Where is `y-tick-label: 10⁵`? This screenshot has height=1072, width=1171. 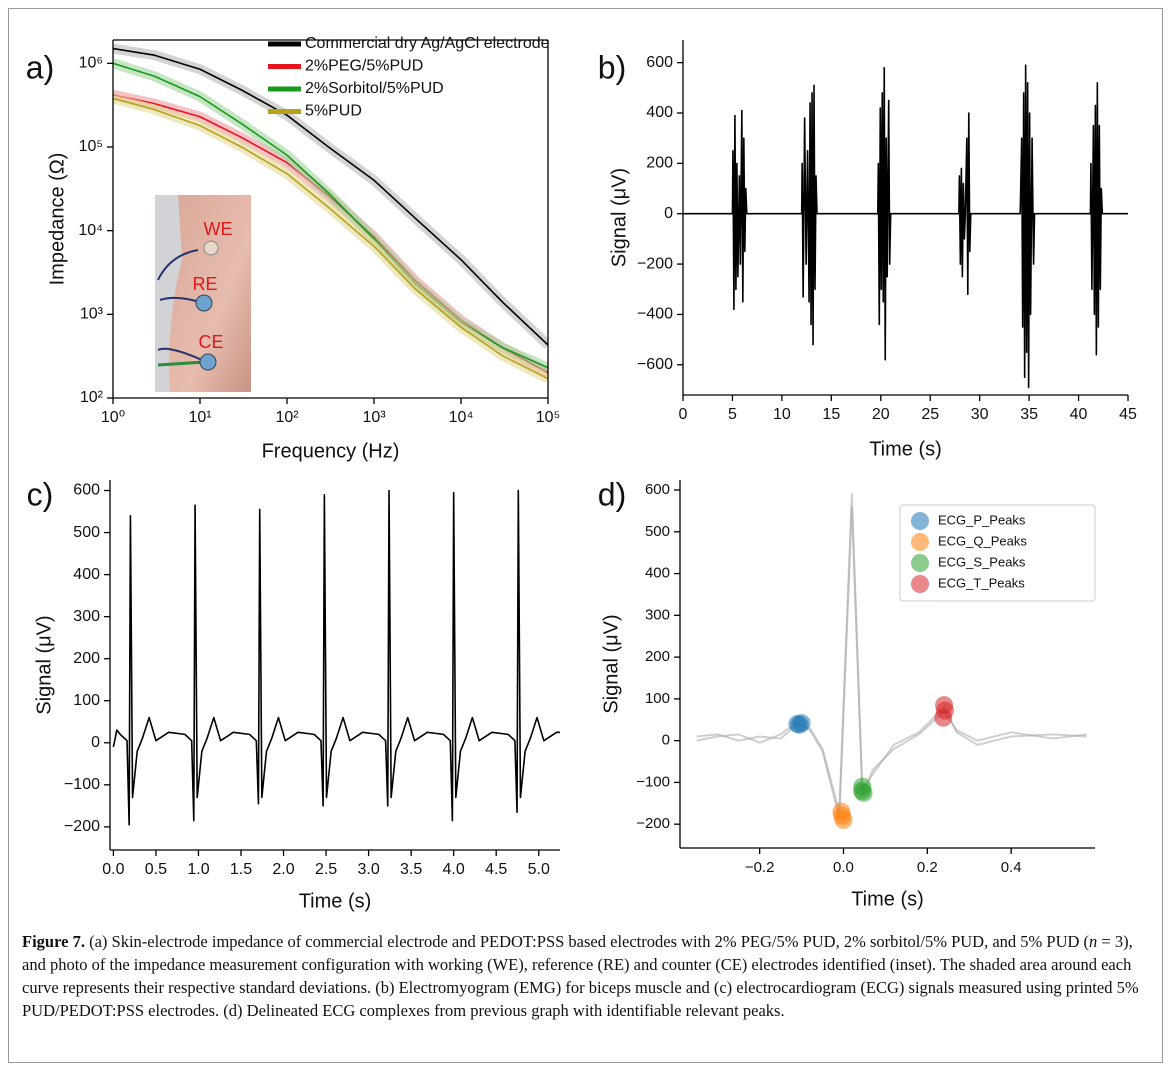 y-tick-label: 10⁵ is located at coordinates (91, 146).